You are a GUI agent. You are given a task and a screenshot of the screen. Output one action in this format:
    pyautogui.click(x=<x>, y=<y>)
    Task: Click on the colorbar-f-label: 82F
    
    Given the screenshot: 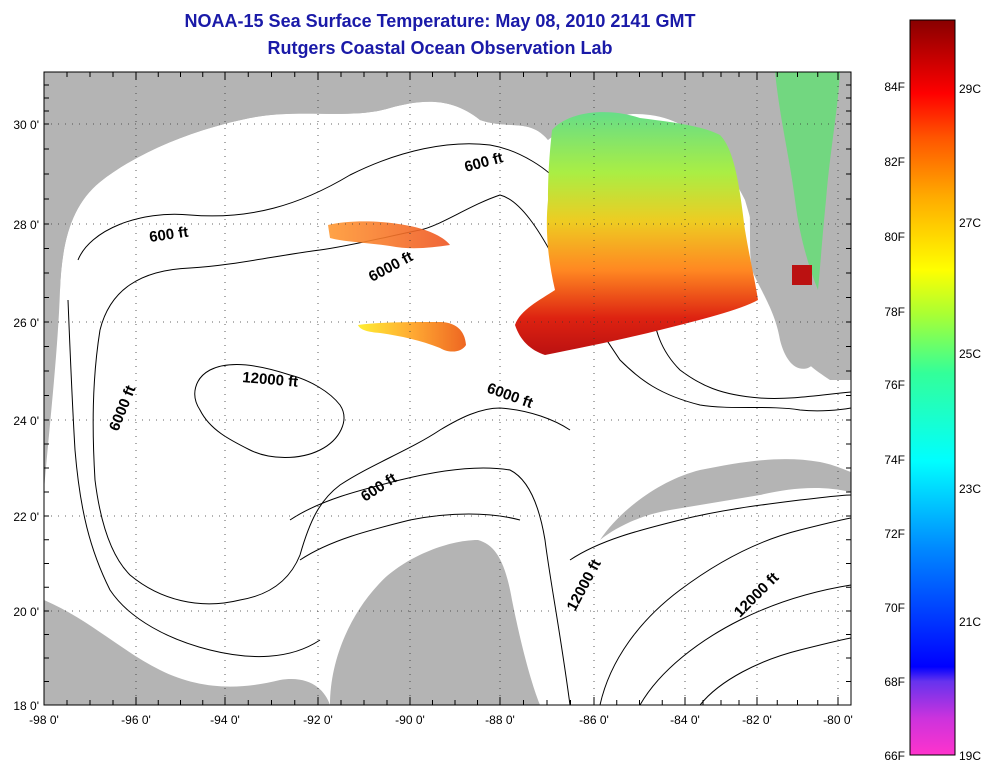 What is the action you would take?
    pyautogui.click(x=894, y=162)
    